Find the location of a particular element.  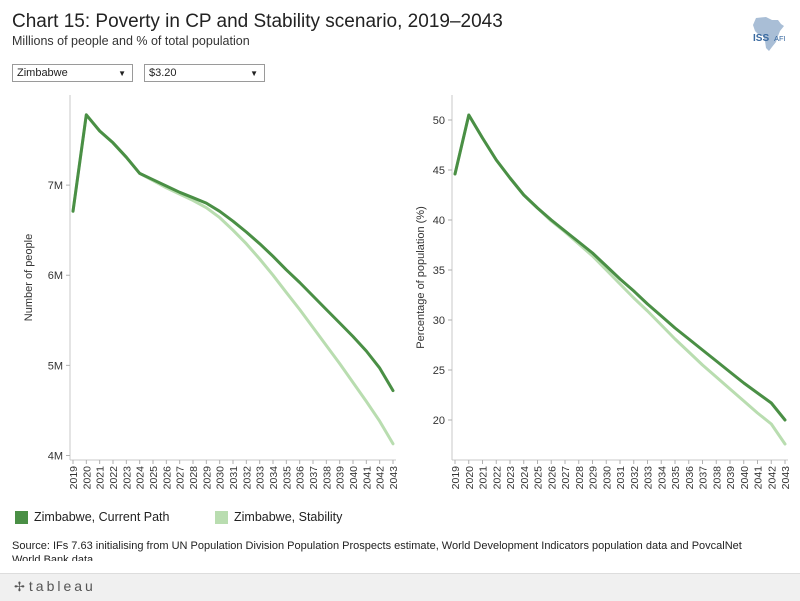

pct-x-tick-label: 2026 is located at coordinates (552, 478).